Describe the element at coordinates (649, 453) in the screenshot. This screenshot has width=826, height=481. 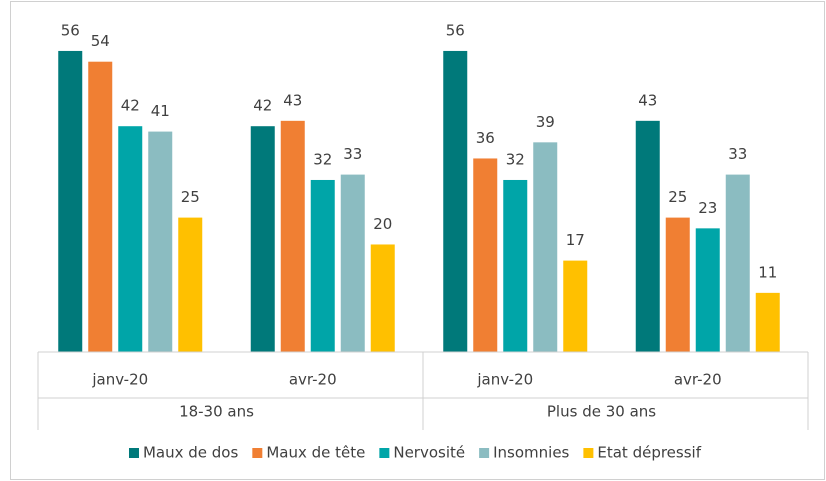
I see `legend-label: Etat dépressif` at that location.